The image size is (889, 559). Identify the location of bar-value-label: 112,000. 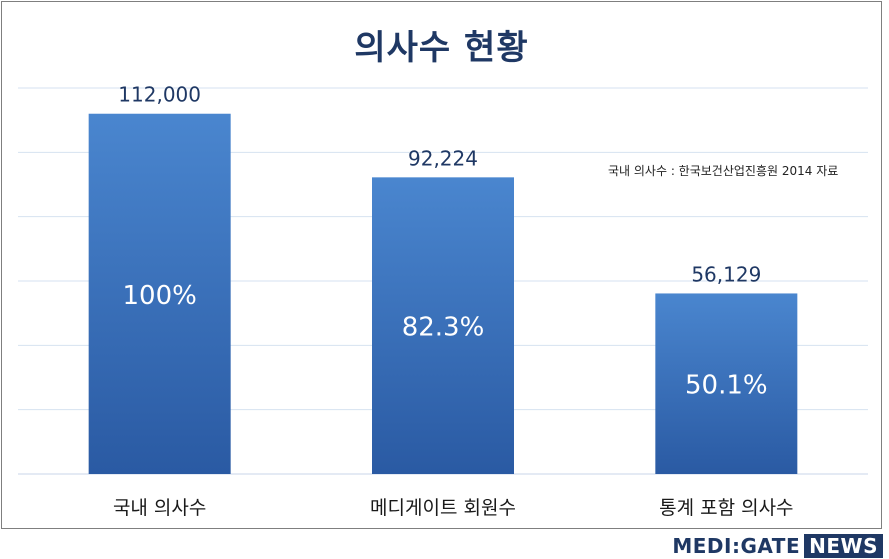
(159, 95).